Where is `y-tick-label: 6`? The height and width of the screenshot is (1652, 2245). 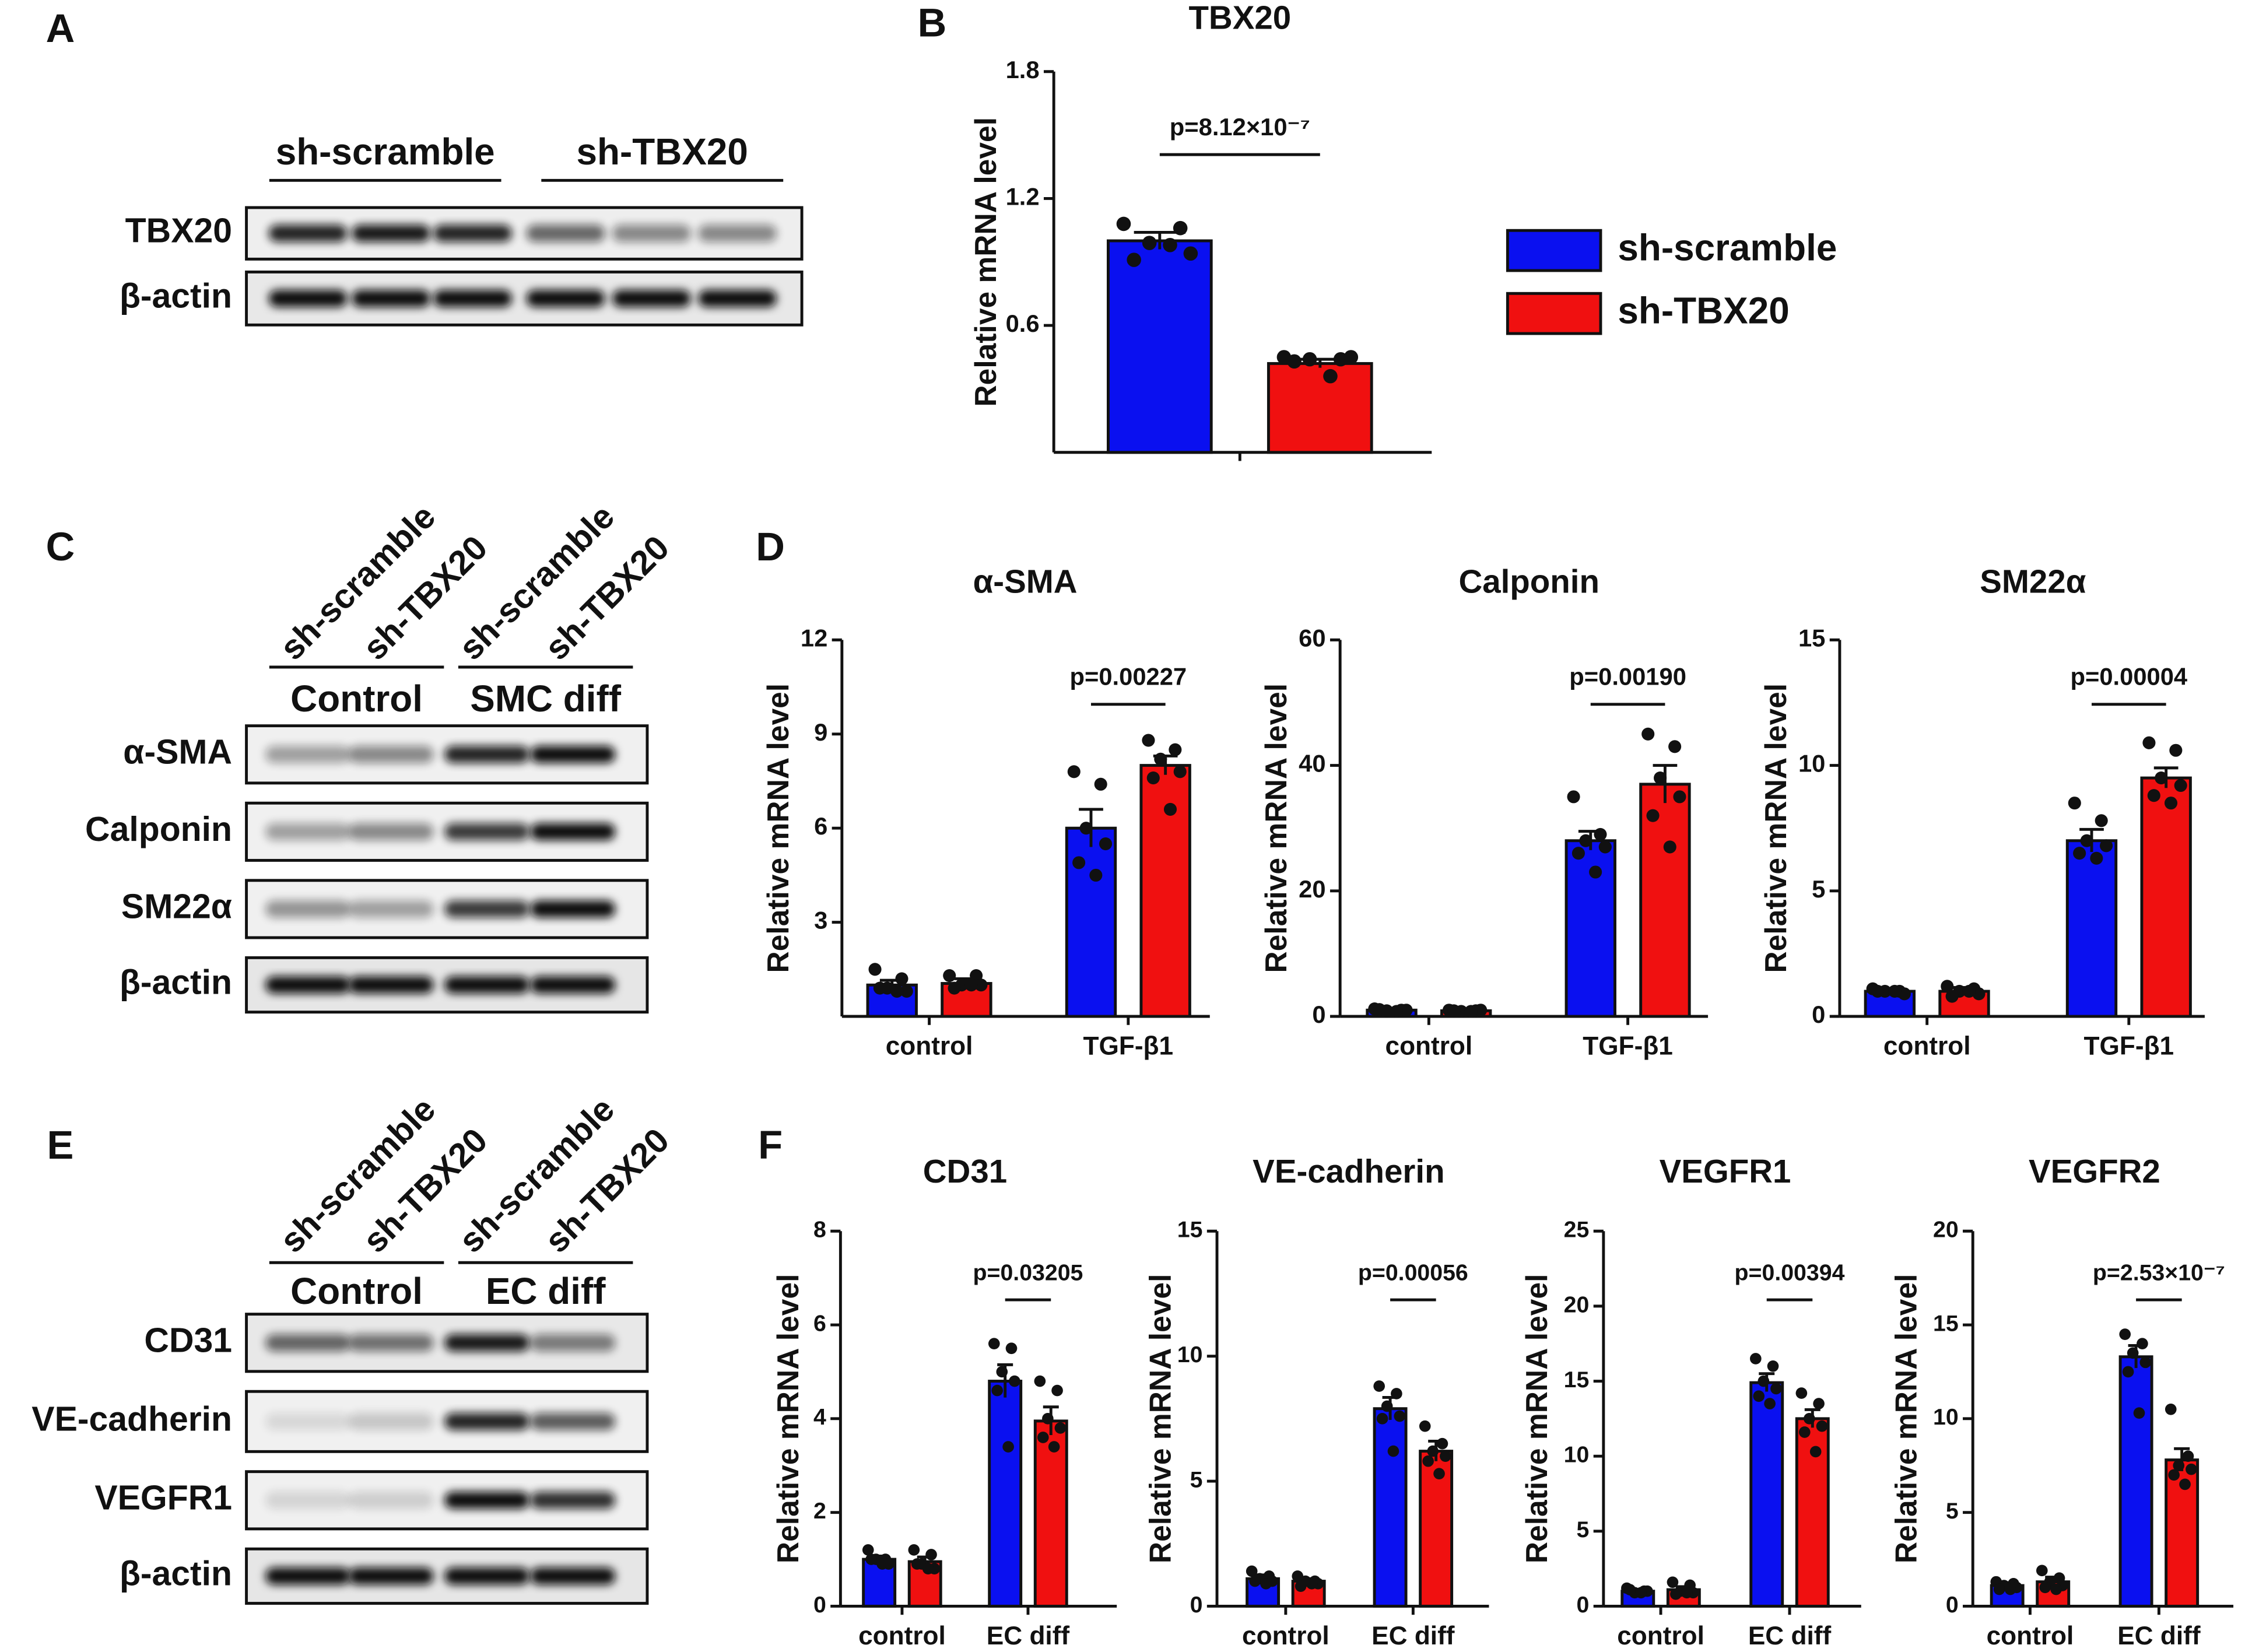
y-tick-label: 6 is located at coordinates (821, 826).